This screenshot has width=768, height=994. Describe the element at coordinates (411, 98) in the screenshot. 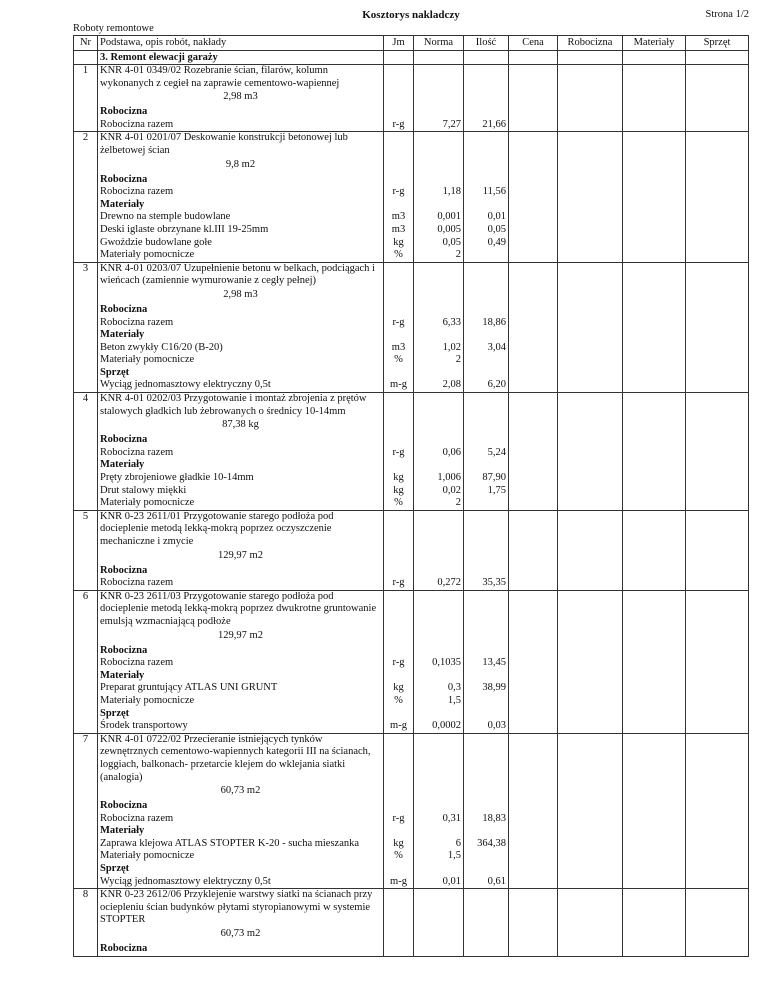

I see `item-quantity: 2,98 m3` at that location.